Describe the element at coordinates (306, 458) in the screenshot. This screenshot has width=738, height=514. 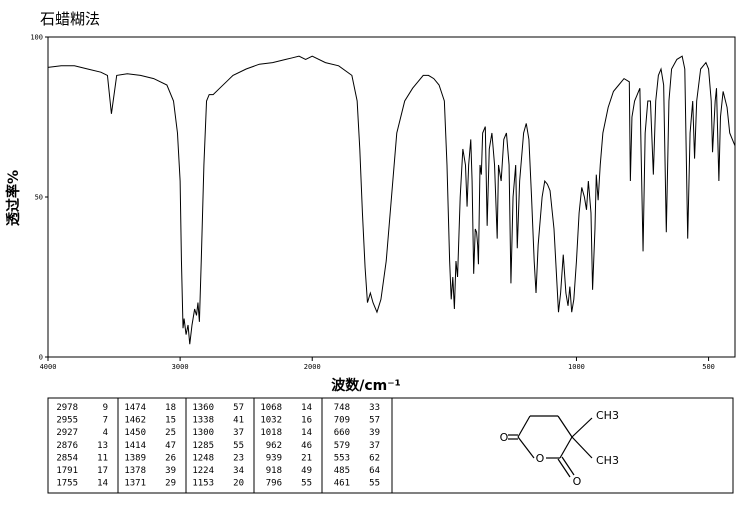
I see `peak-transmittance: 21` at that location.